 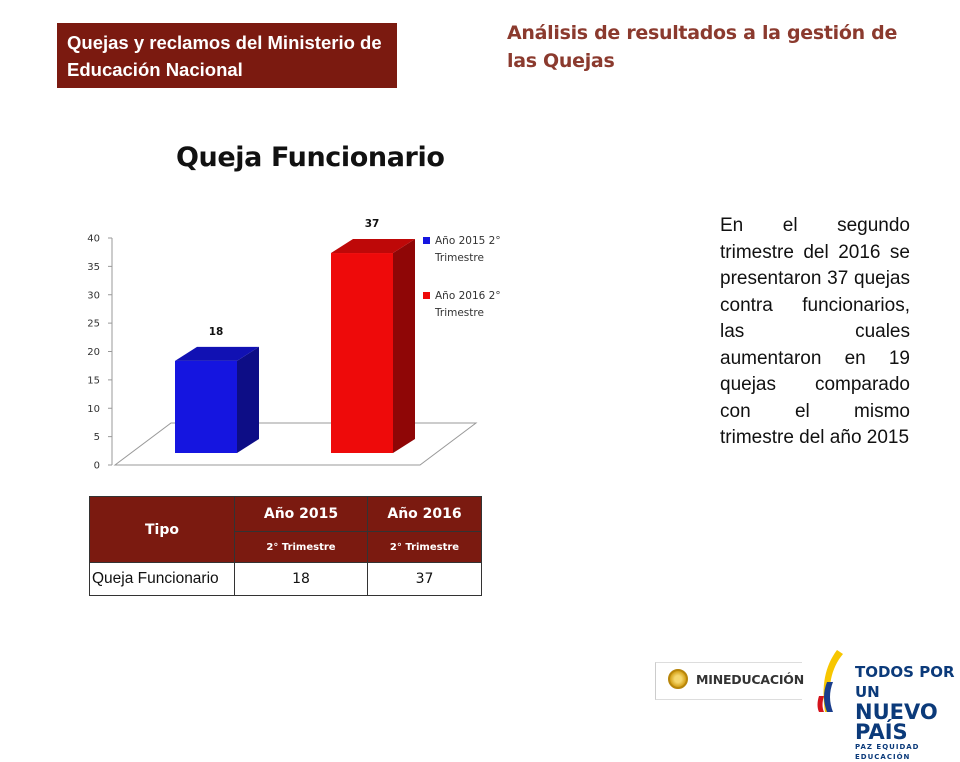 What do you see at coordinates (678, 679) in the screenshot?
I see `national-seal-icon` at bounding box center [678, 679].